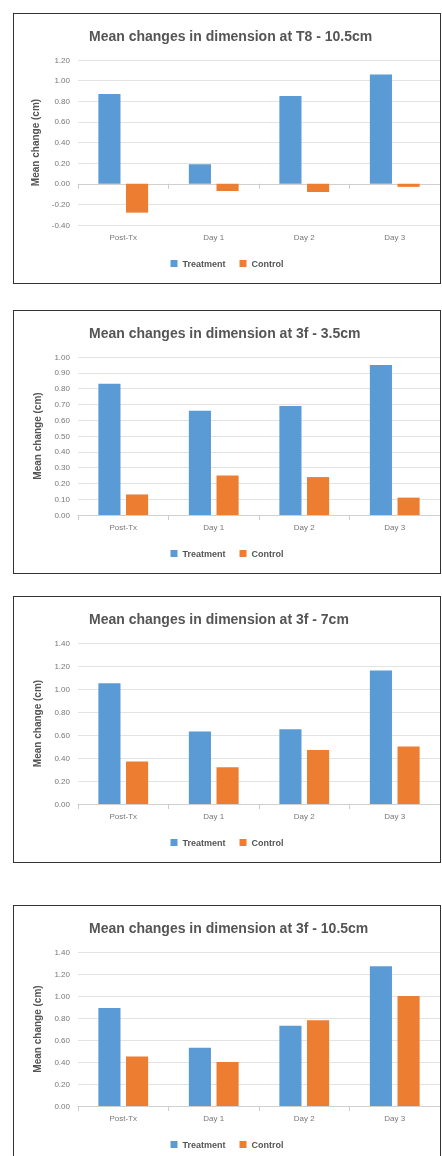  Describe the element at coordinates (61, 225) in the screenshot. I see `y-tick-label: -0.40` at that location.